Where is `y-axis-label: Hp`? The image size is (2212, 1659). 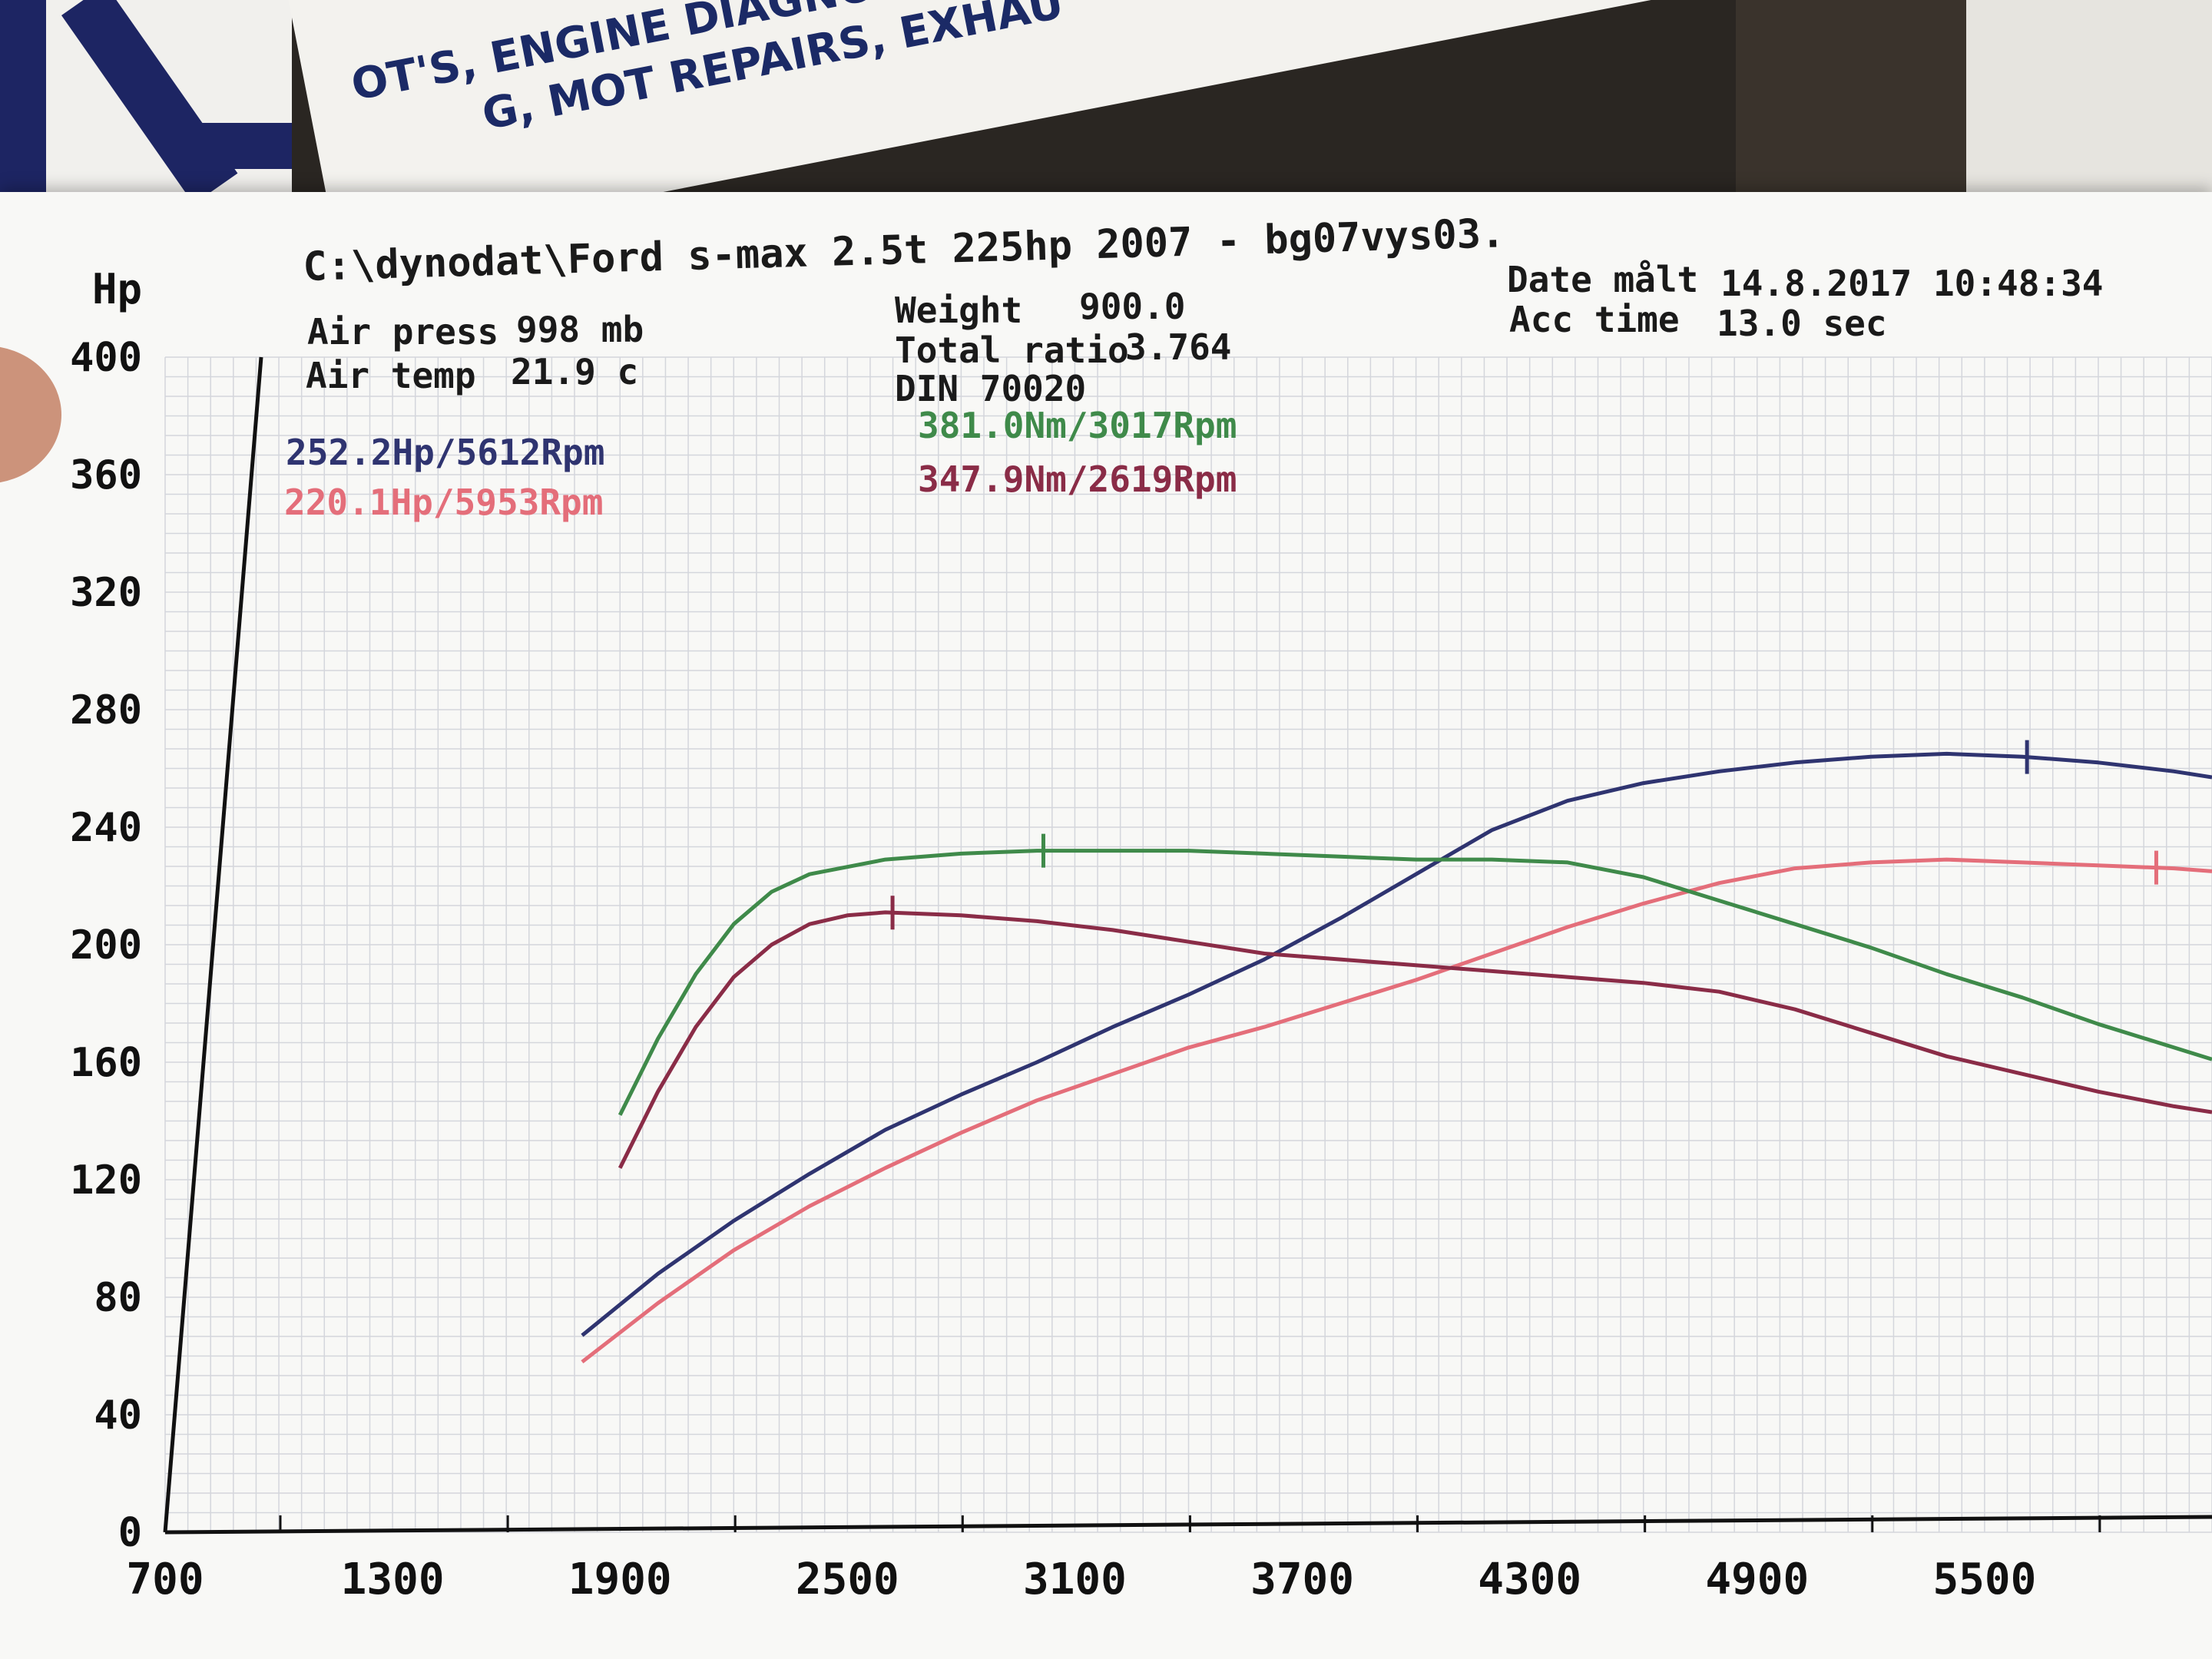
y-axis-label: Hp is located at coordinates (117, 289).